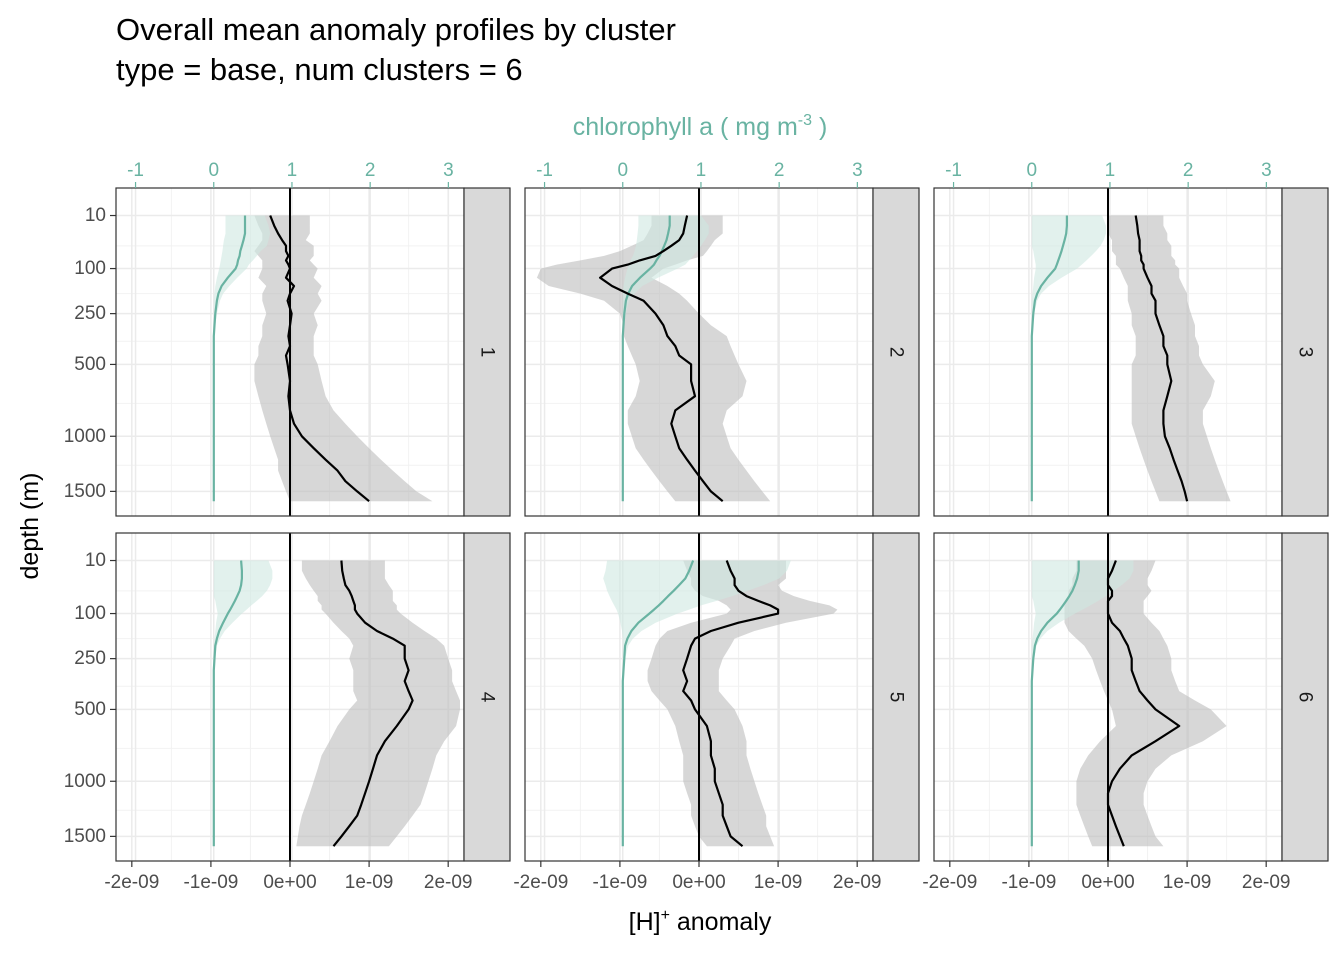 The height and width of the screenshot is (960, 1344). Describe the element at coordinates (30, 526) in the screenshot. I see `y-axis-title: depth (m)` at that location.